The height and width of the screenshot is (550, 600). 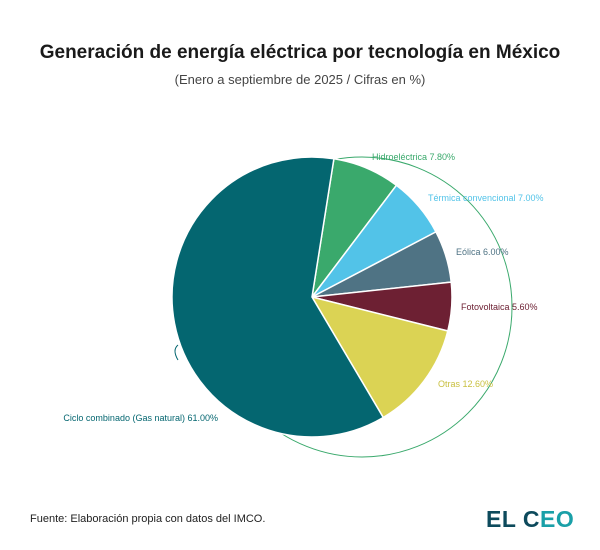 What do you see at coordinates (499, 307) in the screenshot?
I see `slice-label-3: Fotovoltaica 5.60%` at bounding box center [499, 307].